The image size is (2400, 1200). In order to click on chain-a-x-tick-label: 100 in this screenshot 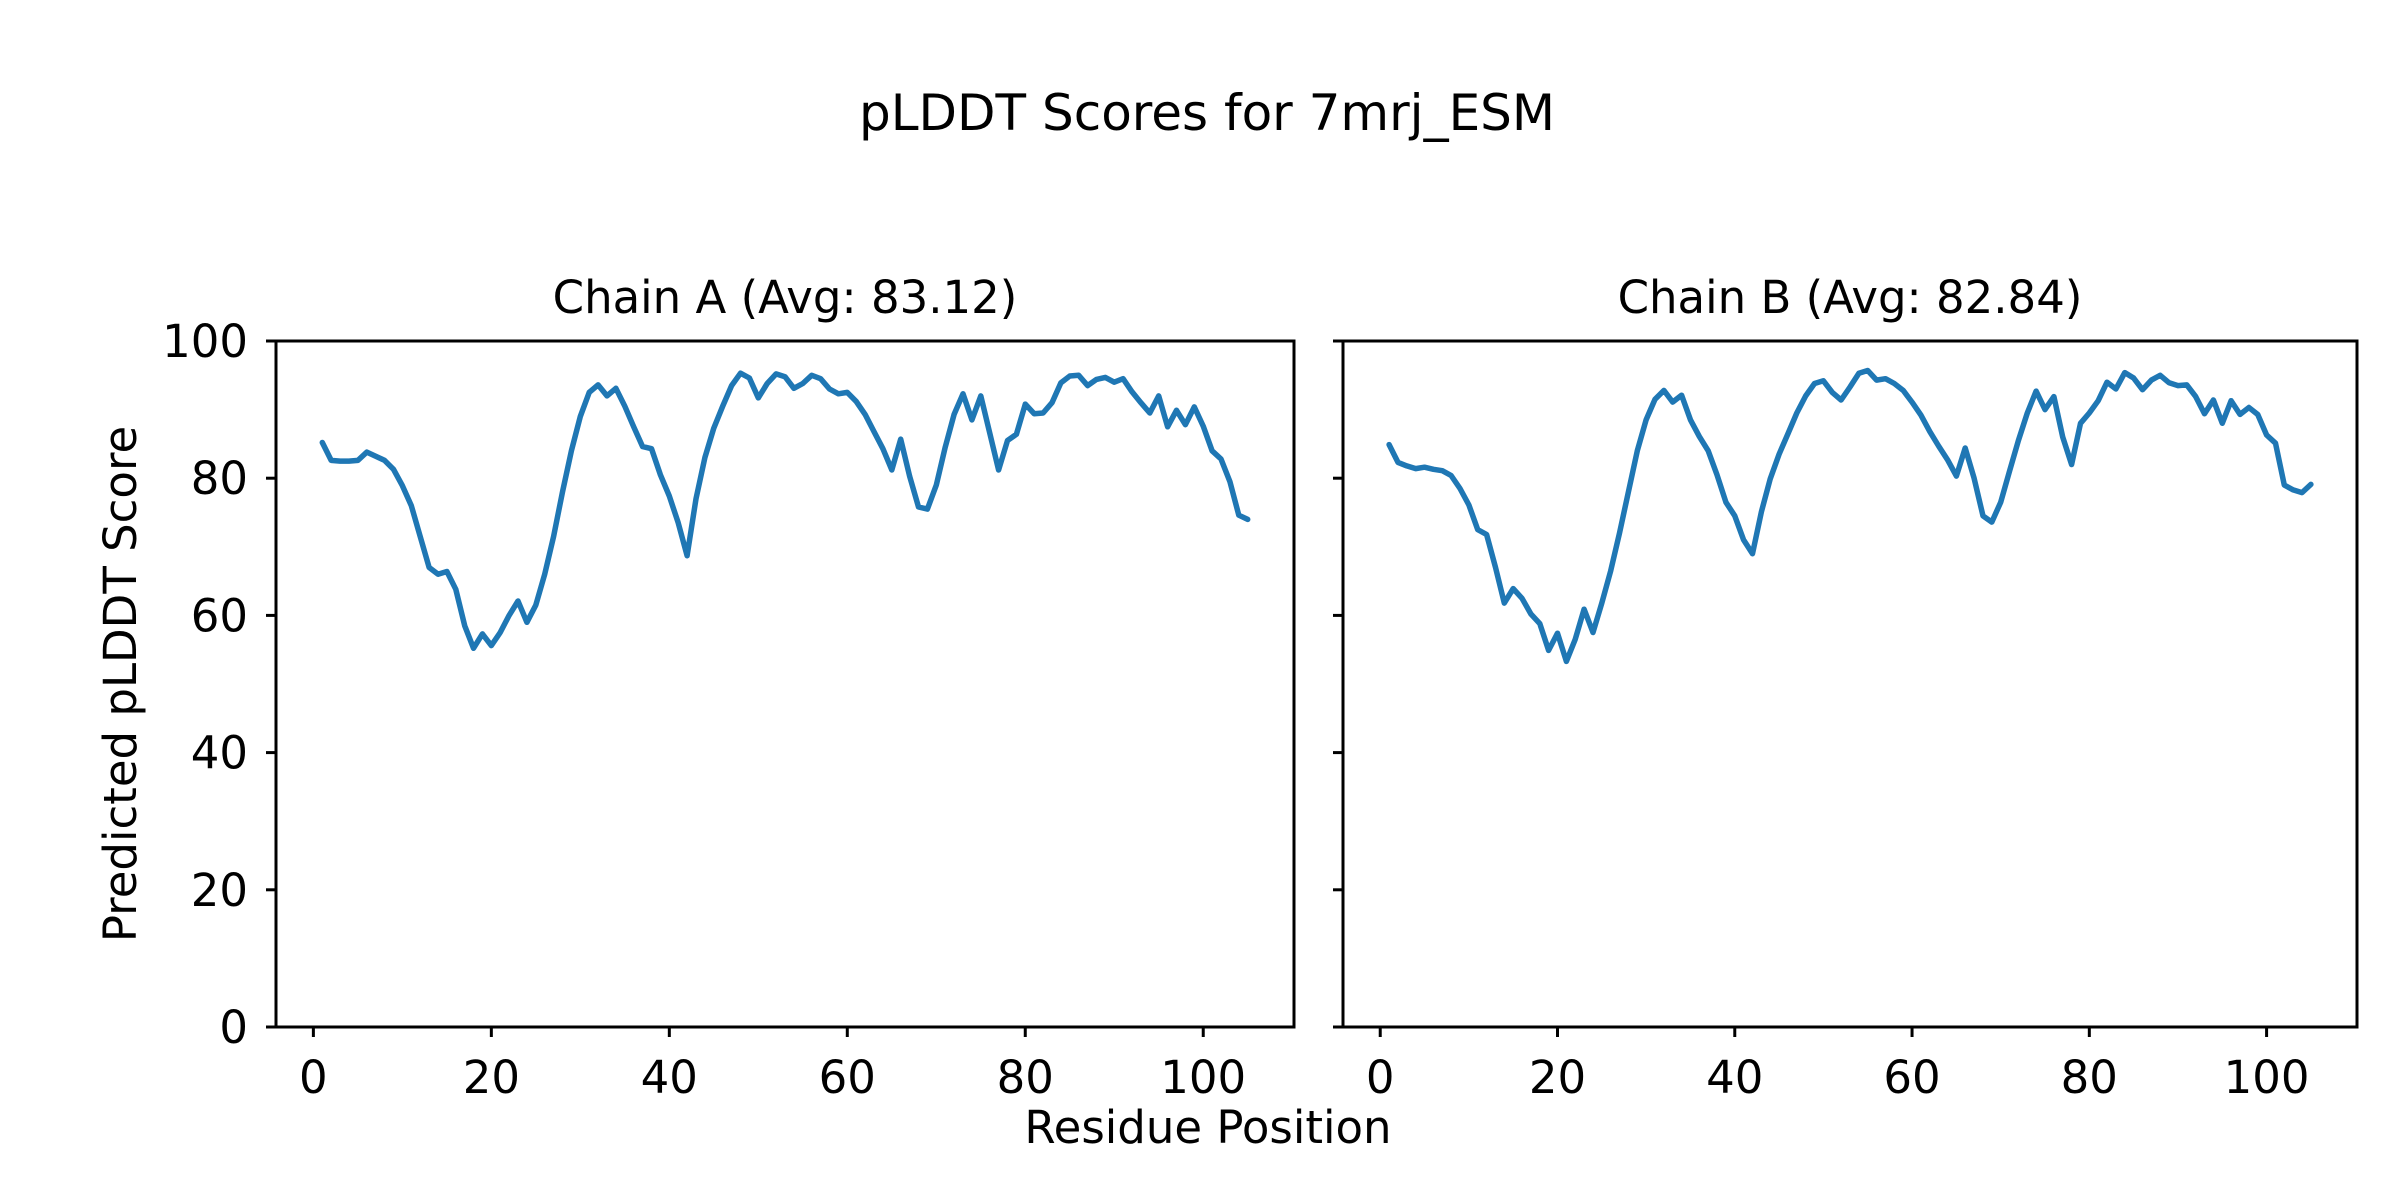, I will do `click(1203, 1077)`.